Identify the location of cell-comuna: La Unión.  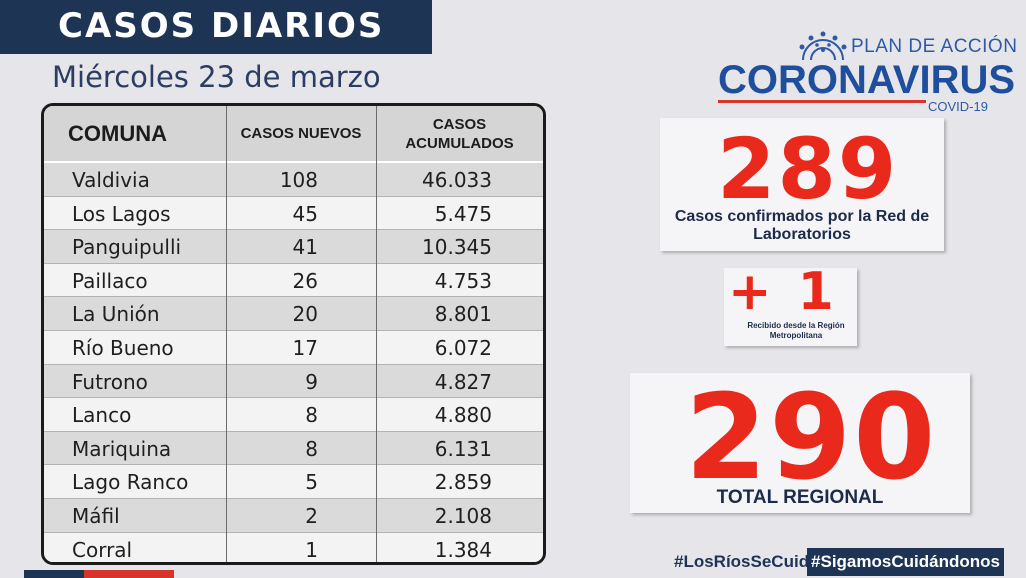
(116, 314).